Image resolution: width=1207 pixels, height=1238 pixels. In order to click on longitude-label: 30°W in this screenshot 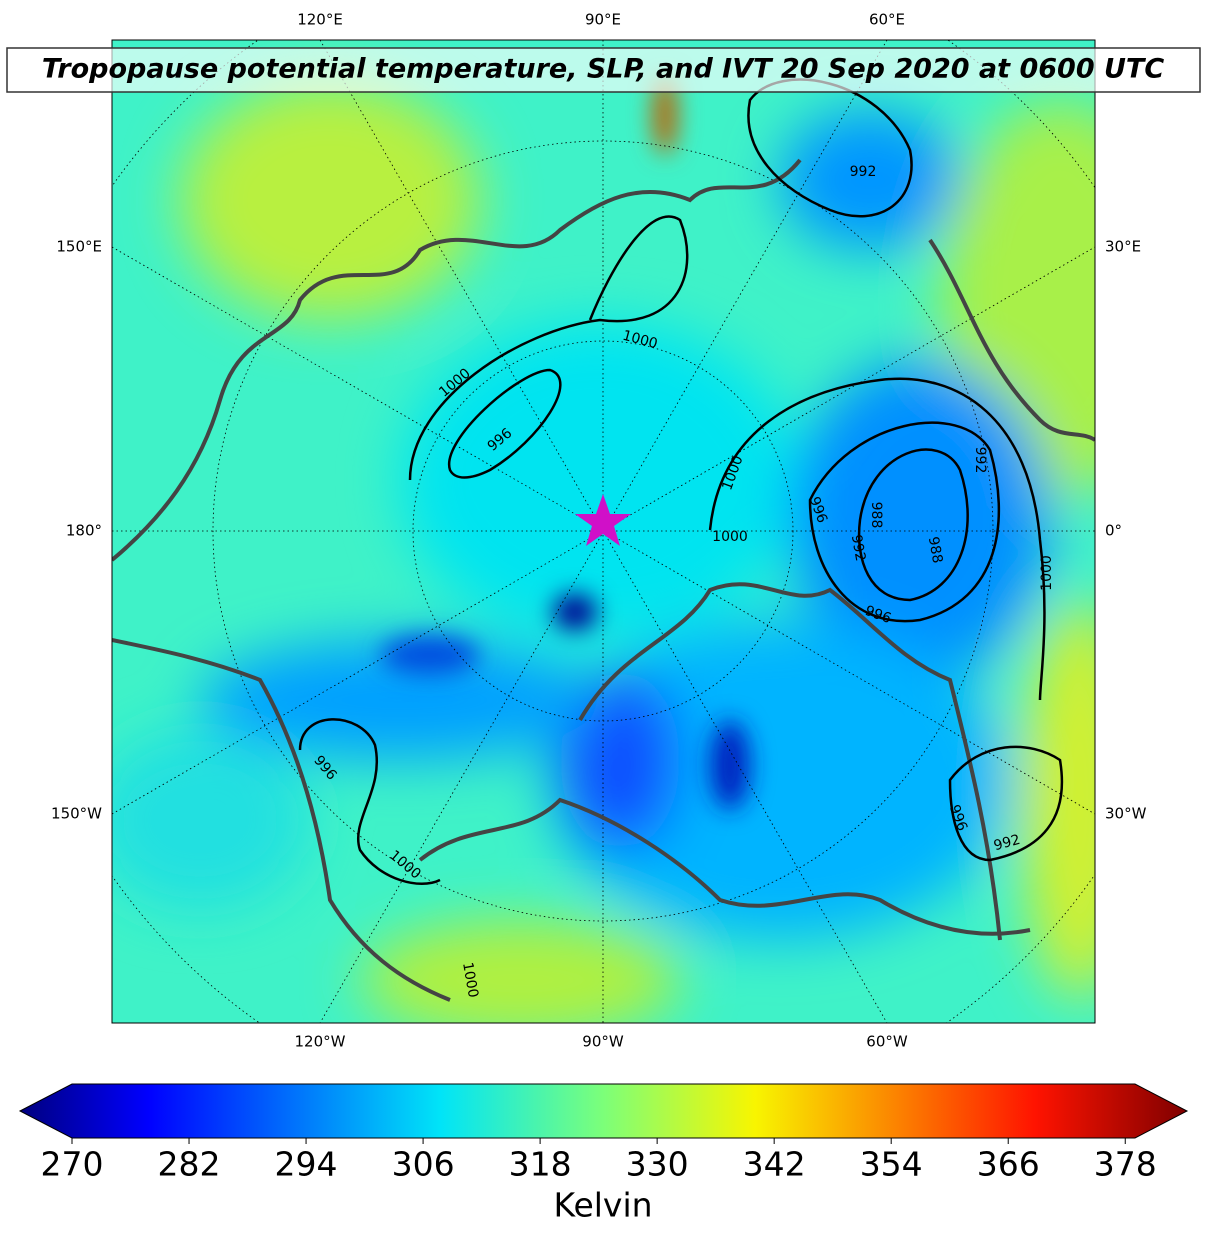, I will do `click(1126, 814)`.